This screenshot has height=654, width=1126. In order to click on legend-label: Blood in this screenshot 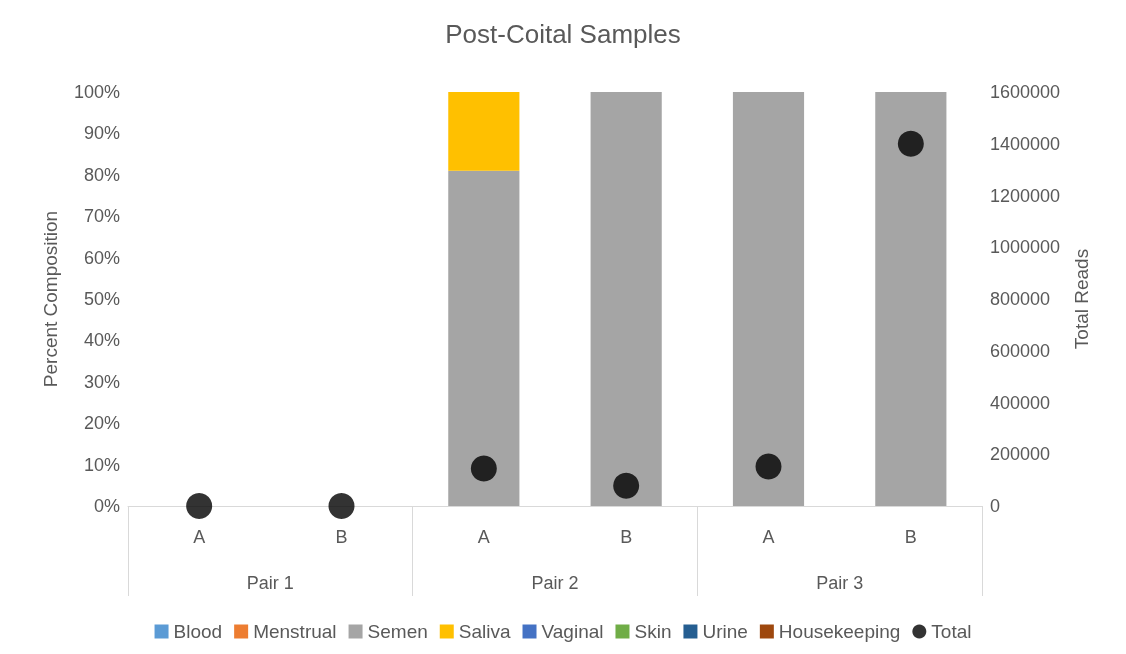, I will do `click(198, 631)`.